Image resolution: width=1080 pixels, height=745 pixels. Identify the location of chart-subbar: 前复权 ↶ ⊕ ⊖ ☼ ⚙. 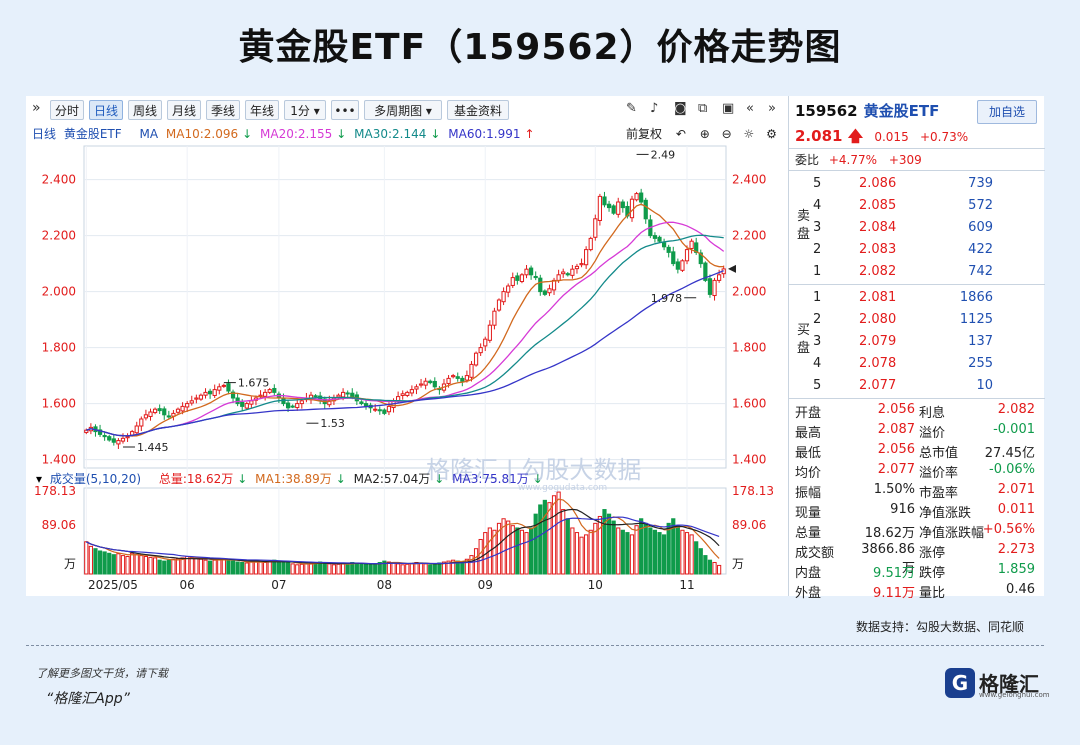
(701, 133).